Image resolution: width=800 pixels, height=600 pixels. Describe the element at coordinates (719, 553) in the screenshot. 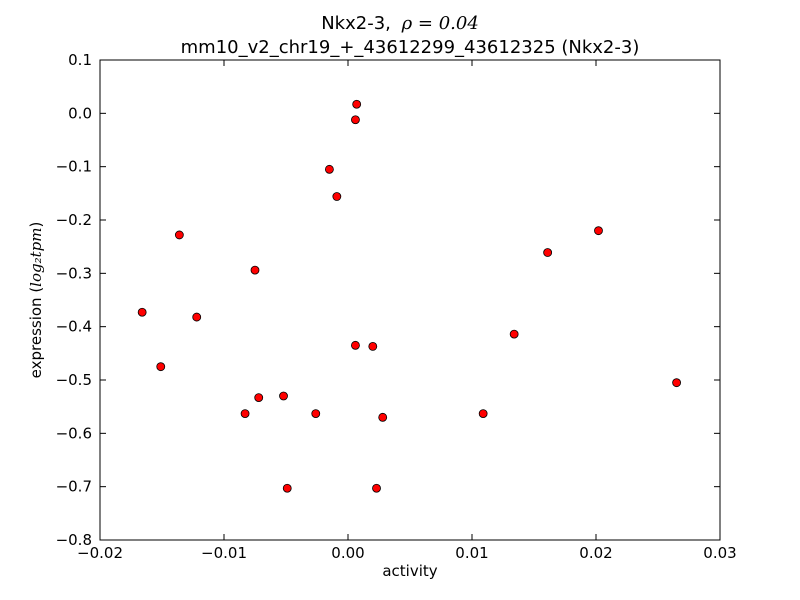

I see `x-tick-label: 0.03` at that location.